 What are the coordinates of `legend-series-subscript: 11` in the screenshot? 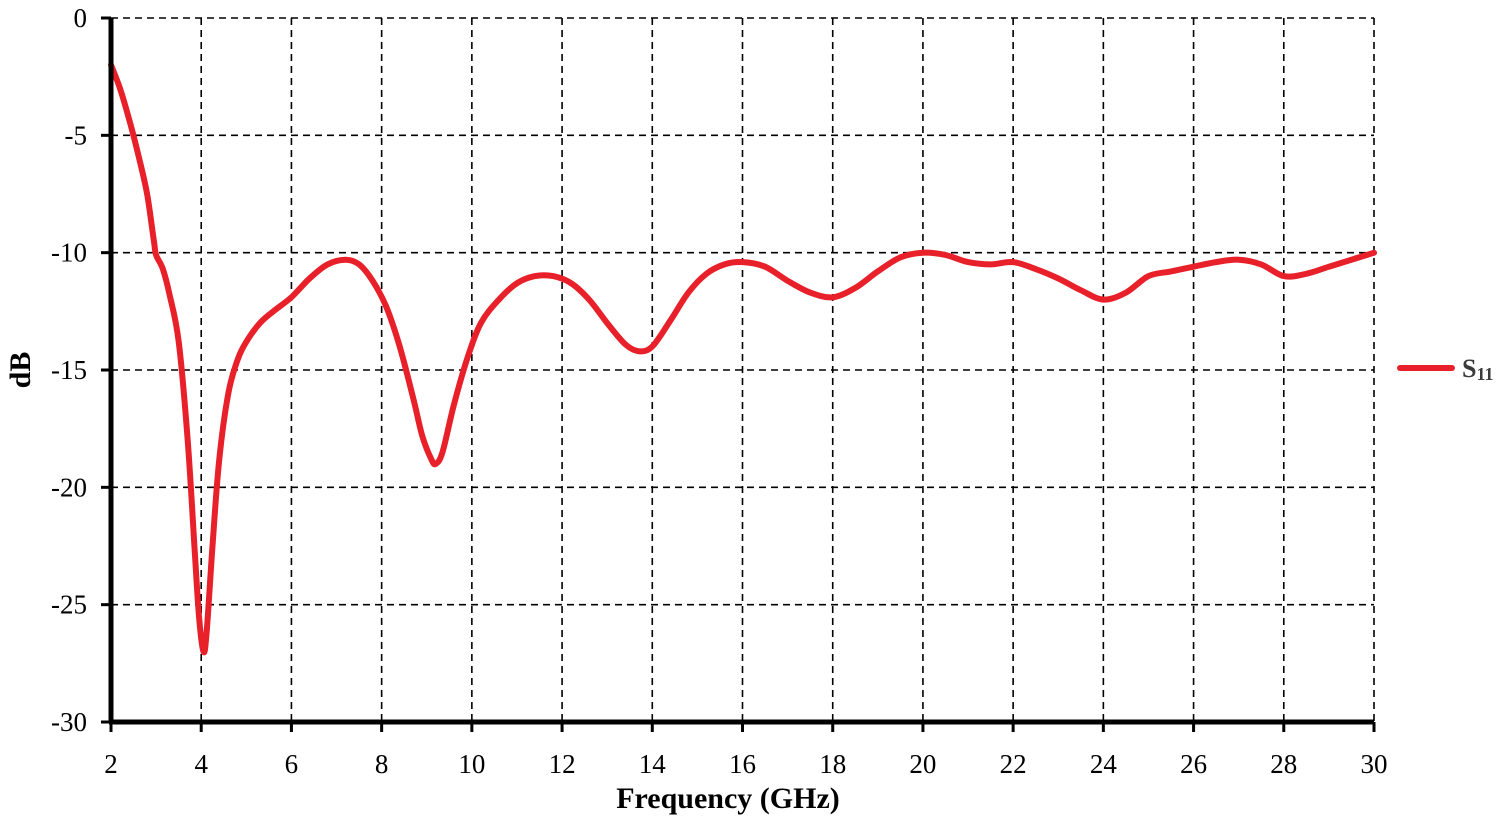 It's located at (1484, 374).